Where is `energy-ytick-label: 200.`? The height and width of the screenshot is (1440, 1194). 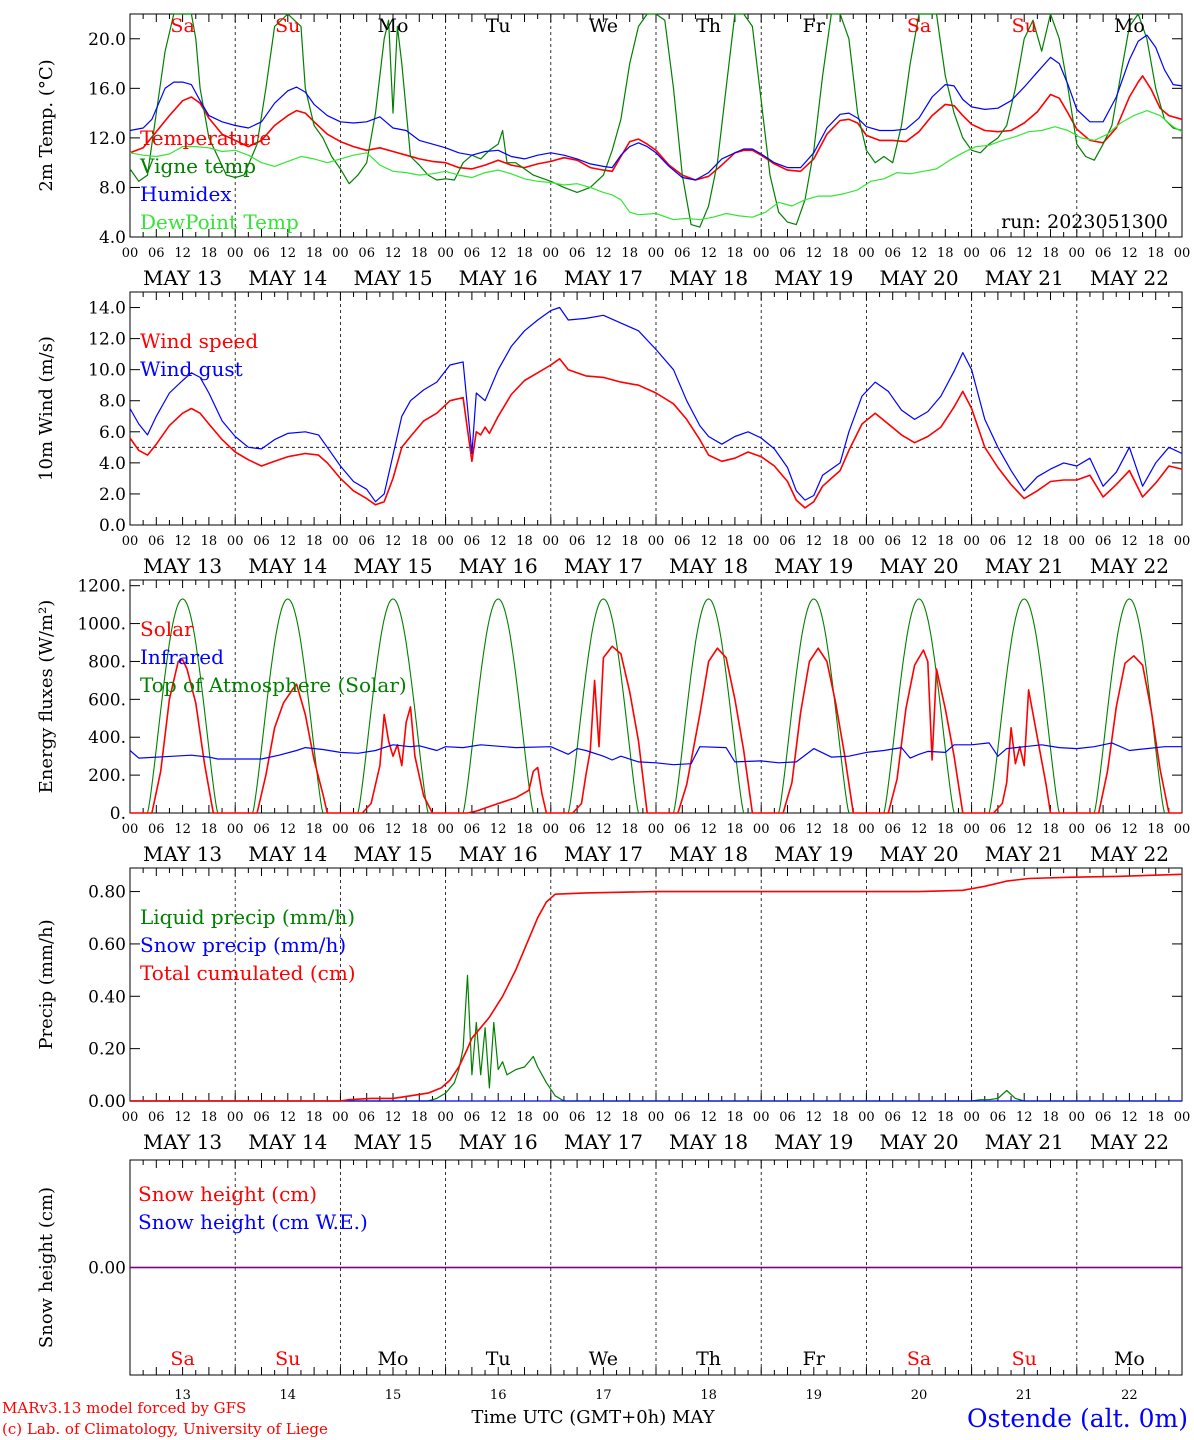 energy-ytick-label: 200. is located at coordinates (107, 776).